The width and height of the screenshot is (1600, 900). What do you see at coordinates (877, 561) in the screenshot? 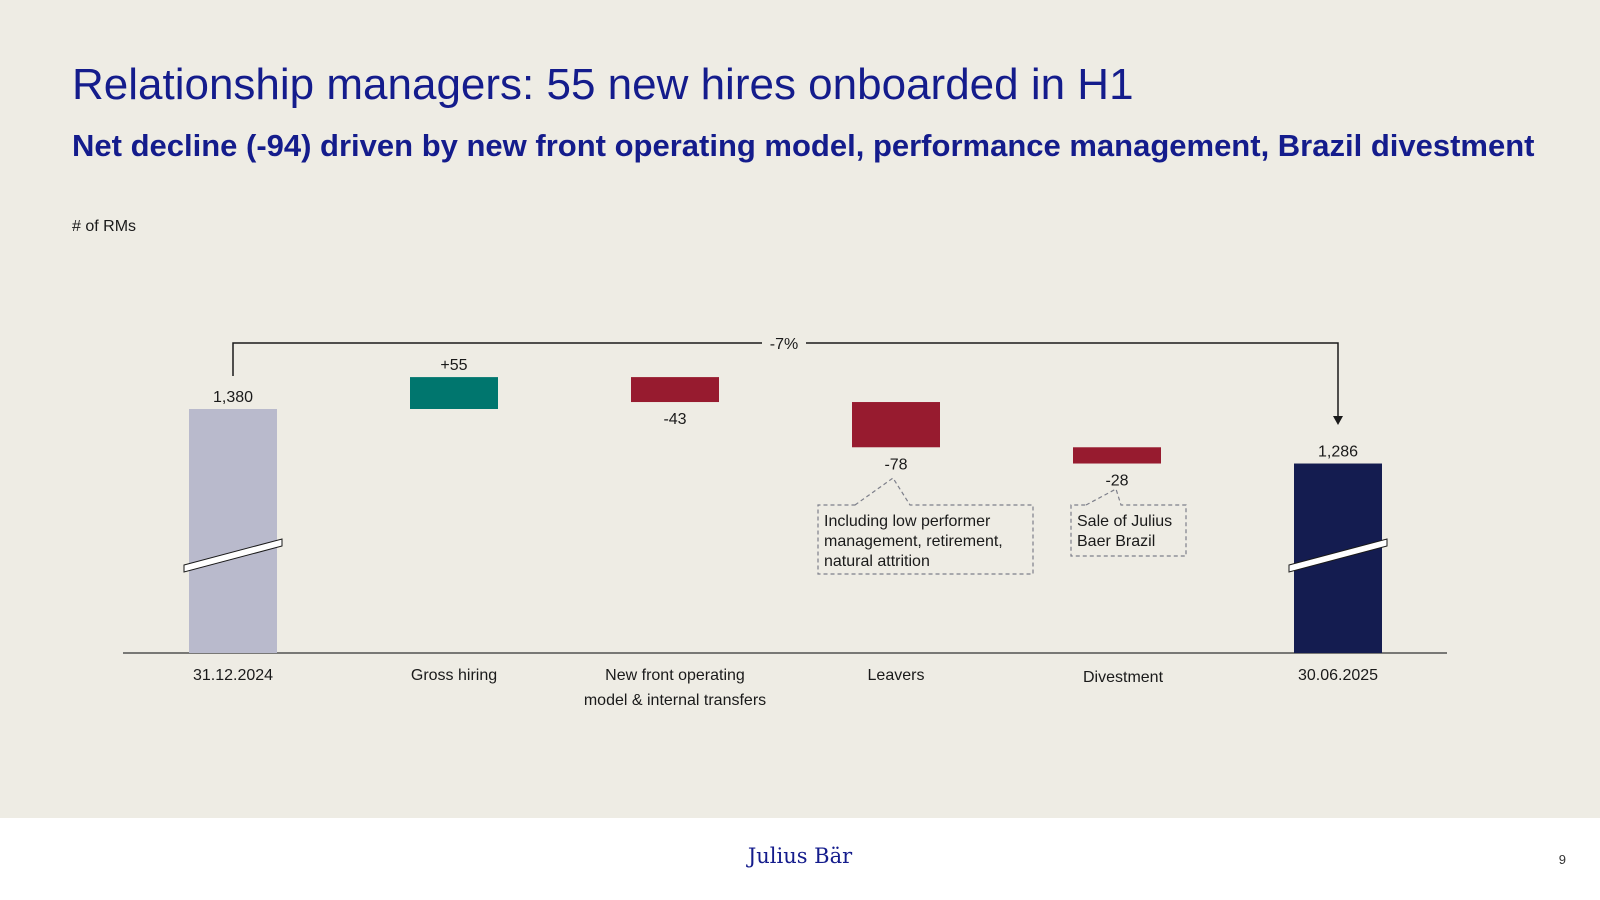
I see `callout-text-1: natural attrition` at bounding box center [877, 561].